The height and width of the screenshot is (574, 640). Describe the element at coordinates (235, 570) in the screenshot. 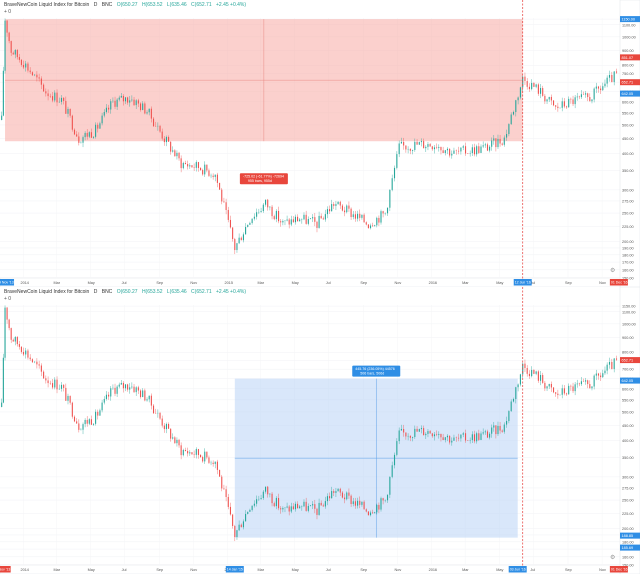

I see `date-tag-label: 14 Jan '15` at that location.